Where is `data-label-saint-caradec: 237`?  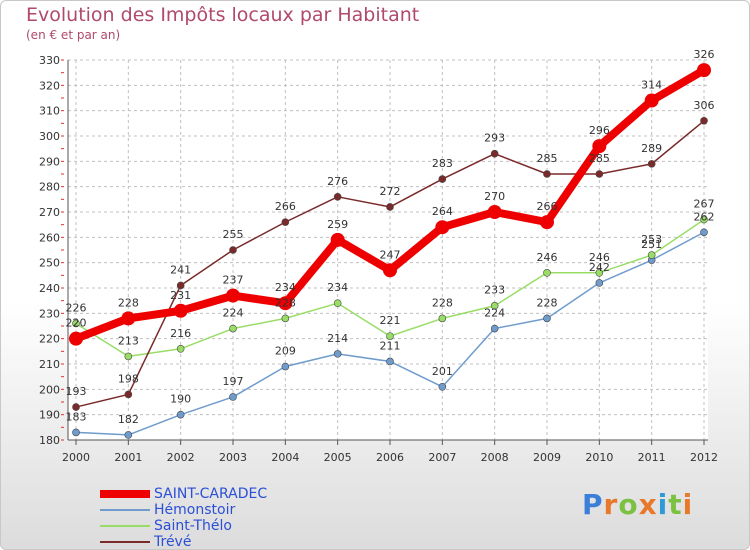 data-label-saint-caradec: 237 is located at coordinates (233, 280).